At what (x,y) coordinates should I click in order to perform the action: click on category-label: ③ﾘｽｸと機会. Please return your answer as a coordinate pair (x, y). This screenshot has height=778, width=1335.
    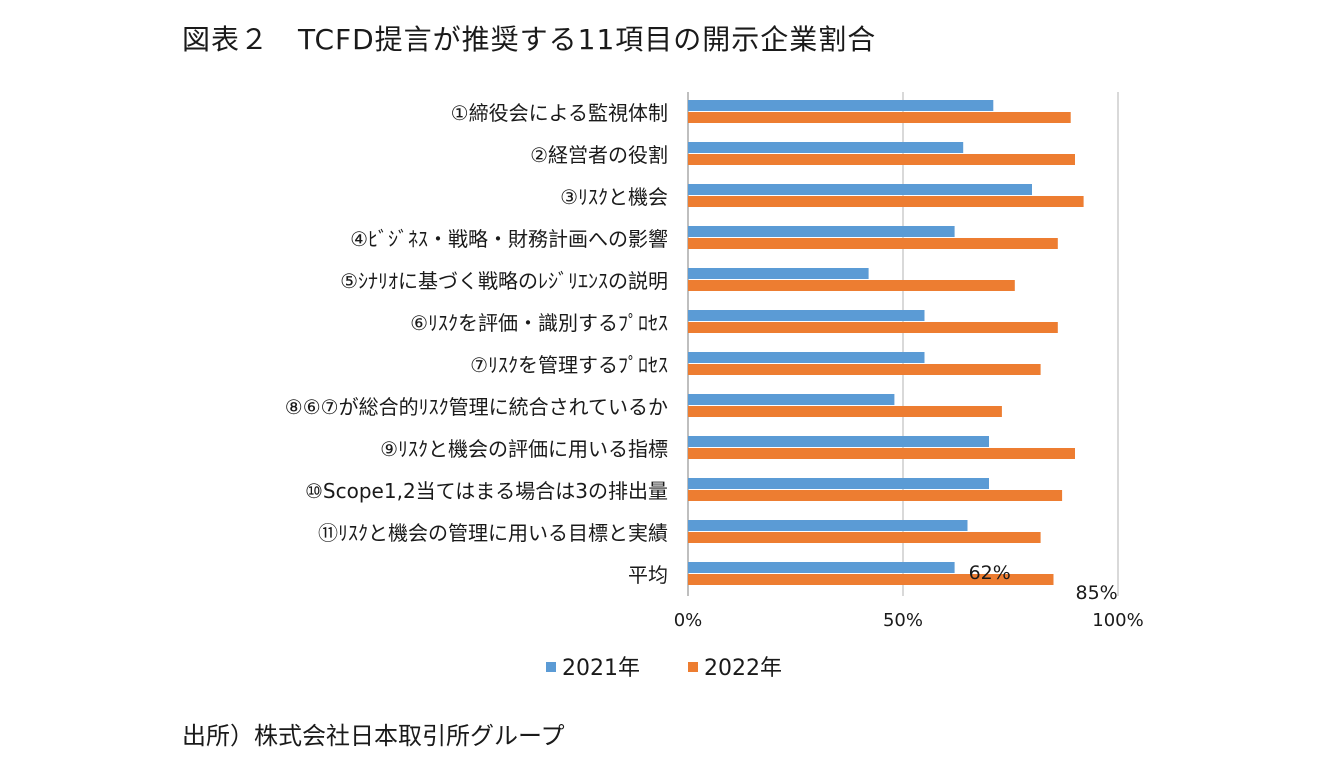
    Looking at the image, I should click on (614, 197).